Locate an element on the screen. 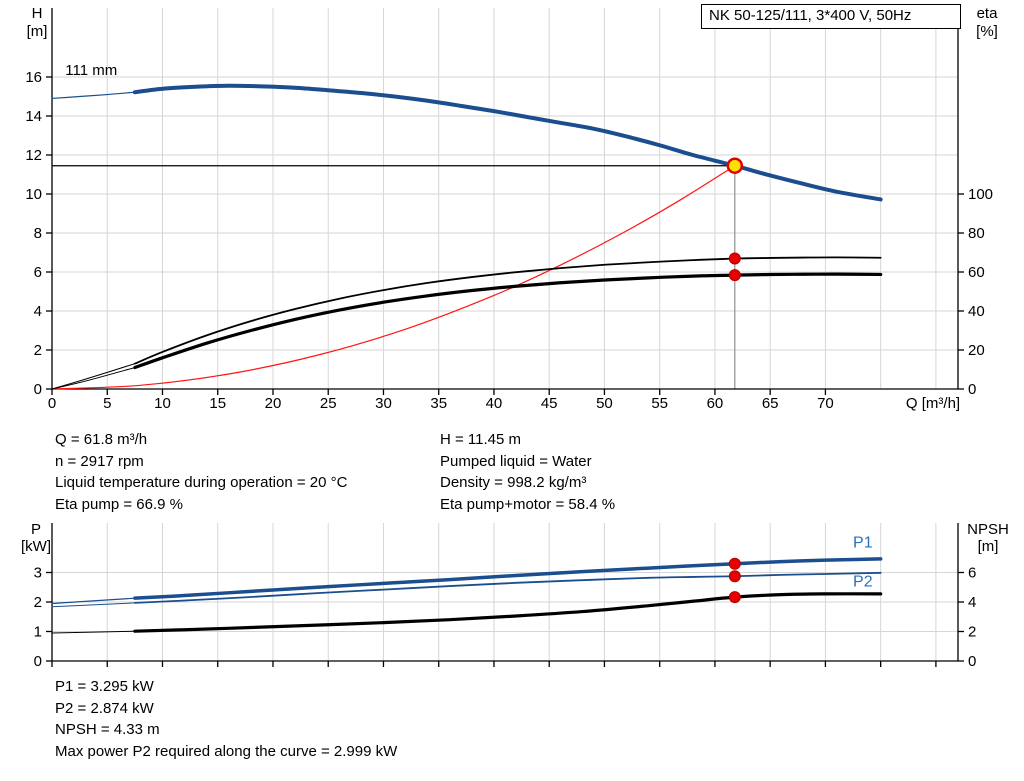 The height and width of the screenshot is (781, 1024). p2-curve-lead is located at coordinates (93, 605).